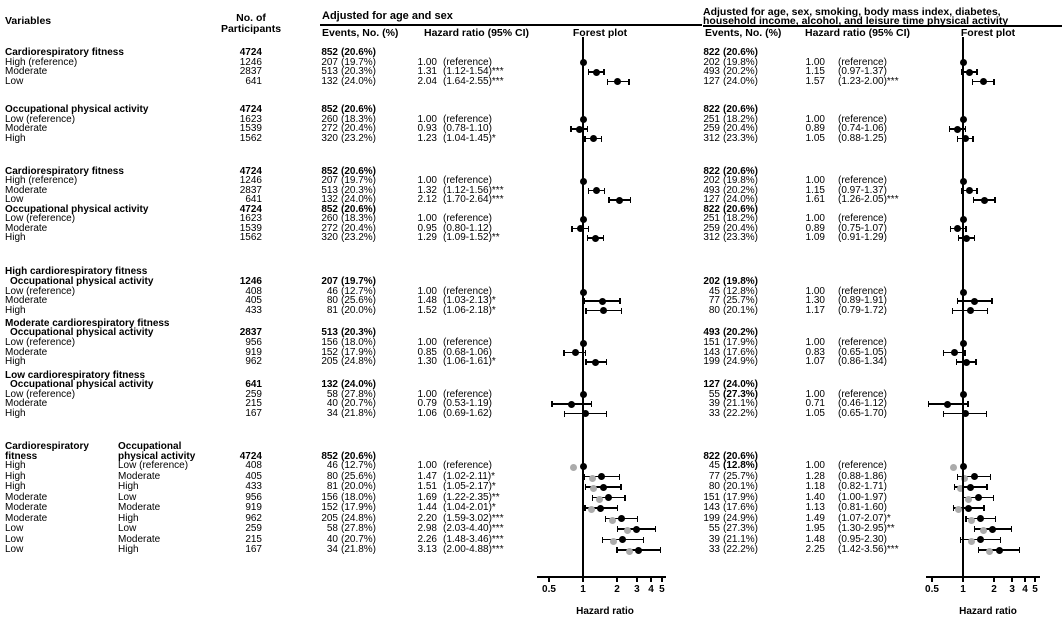  Describe the element at coordinates (714, 413) in the screenshot. I see `events-value: 33` at that location.